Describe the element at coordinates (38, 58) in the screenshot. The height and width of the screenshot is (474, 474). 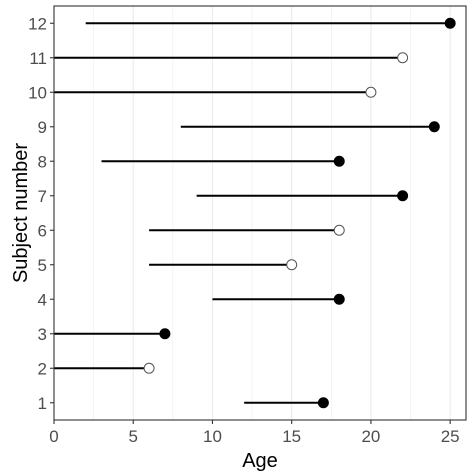
I see `y-tick-label: 11` at that location.